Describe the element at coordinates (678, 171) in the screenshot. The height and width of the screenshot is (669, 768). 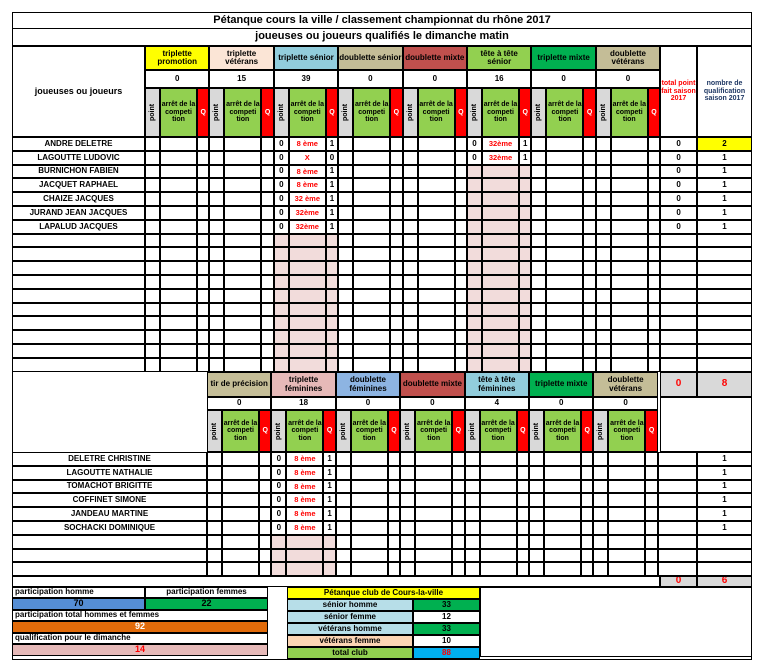
I see `total-points: 0` at that location.